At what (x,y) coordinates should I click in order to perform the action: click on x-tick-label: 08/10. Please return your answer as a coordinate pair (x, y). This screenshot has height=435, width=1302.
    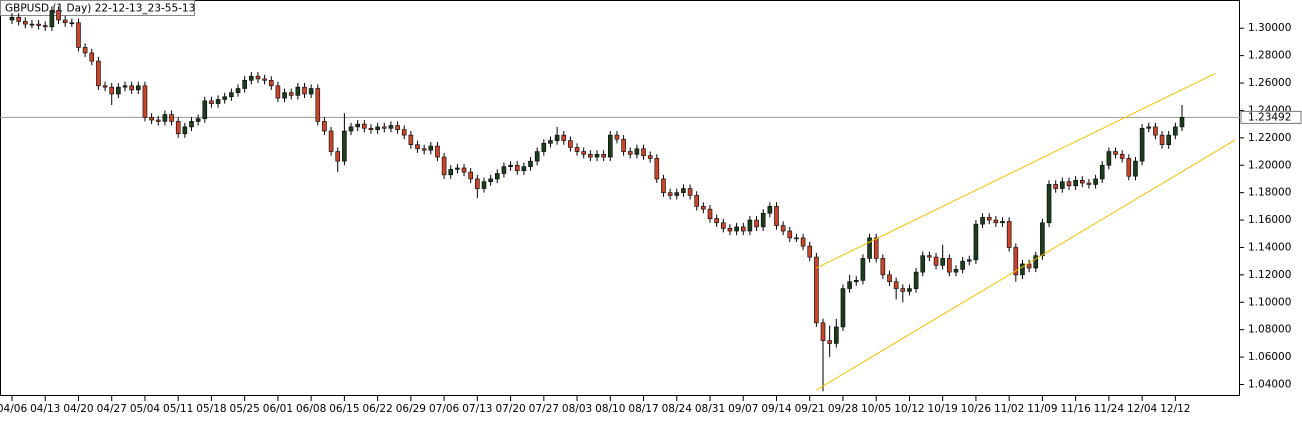
    Looking at the image, I should click on (610, 409).